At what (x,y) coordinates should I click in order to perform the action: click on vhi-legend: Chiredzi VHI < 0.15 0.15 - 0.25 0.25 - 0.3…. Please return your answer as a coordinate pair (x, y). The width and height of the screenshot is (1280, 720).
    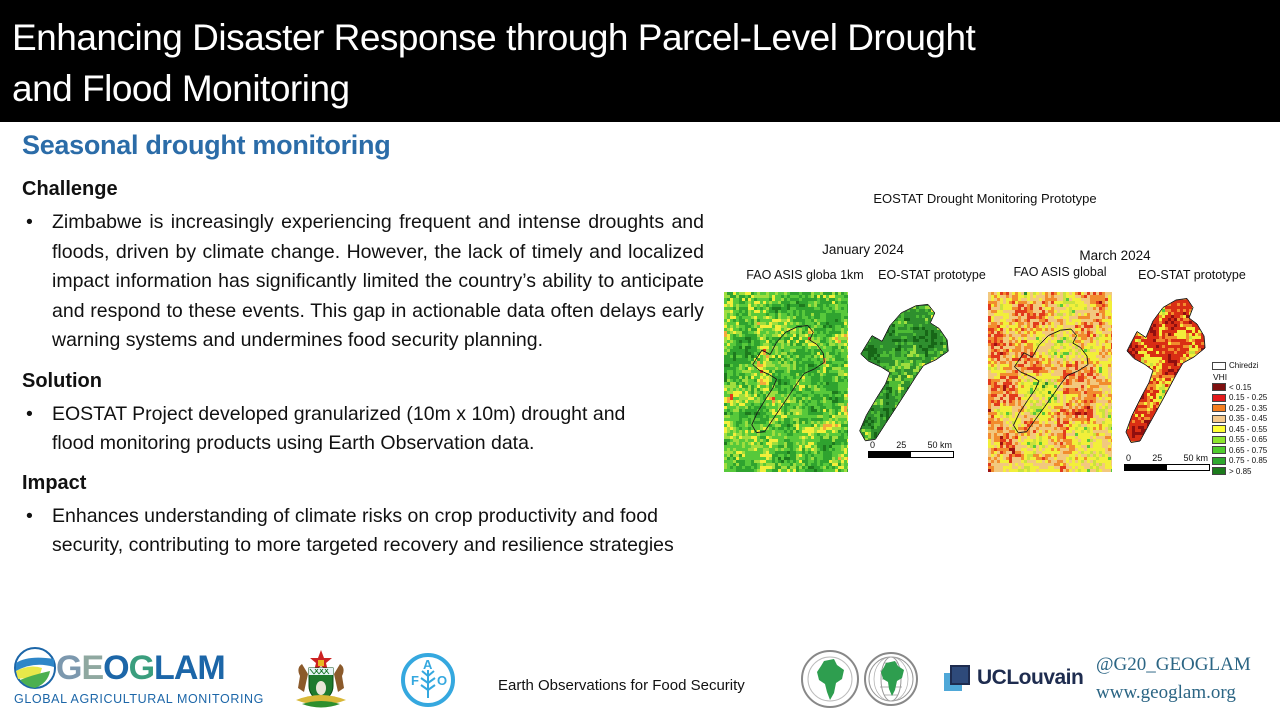
    Looking at the image, I should click on (1246, 419).